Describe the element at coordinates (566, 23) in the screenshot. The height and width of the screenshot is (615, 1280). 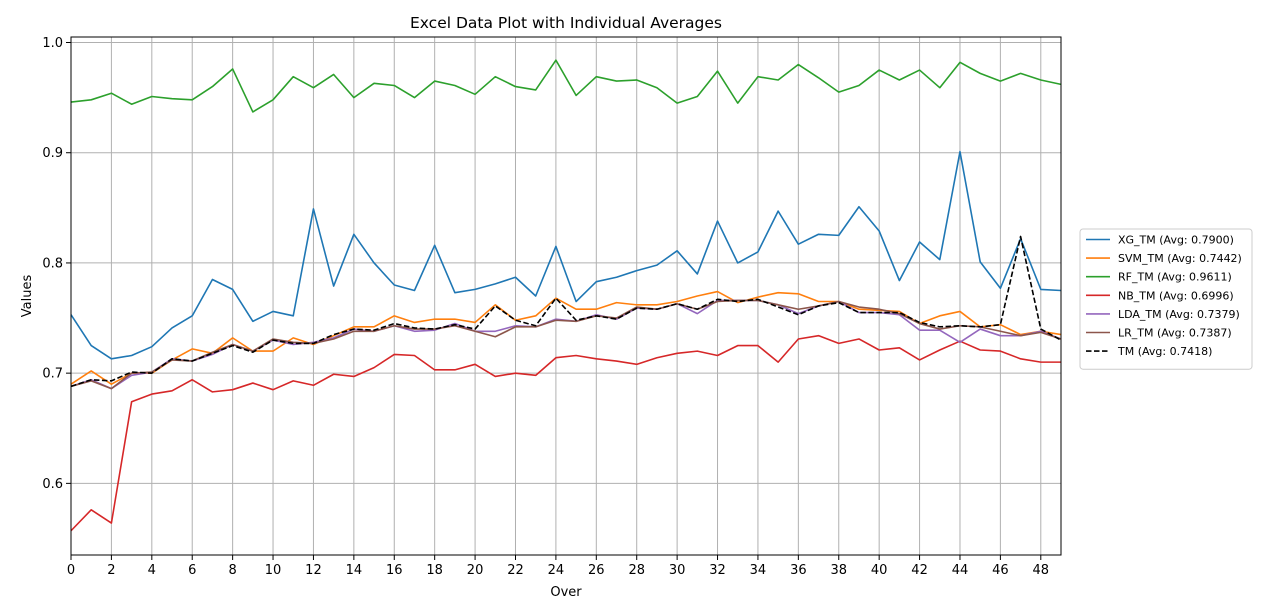
I see `chart-title: Excel Data Plot with Individual Averages` at that location.